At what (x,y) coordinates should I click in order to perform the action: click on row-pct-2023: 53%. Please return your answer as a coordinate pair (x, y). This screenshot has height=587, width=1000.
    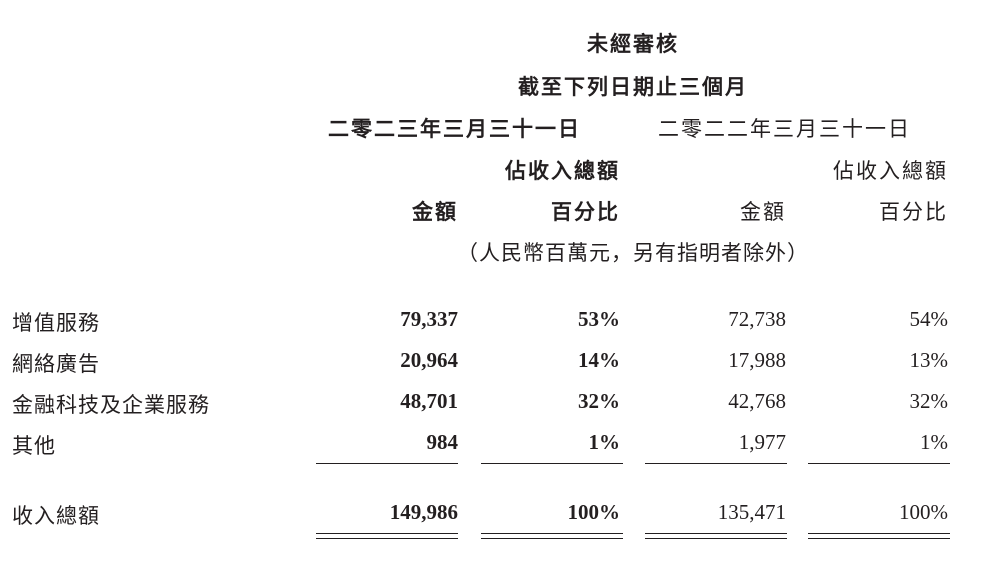
    Looking at the image, I should click on (599, 319).